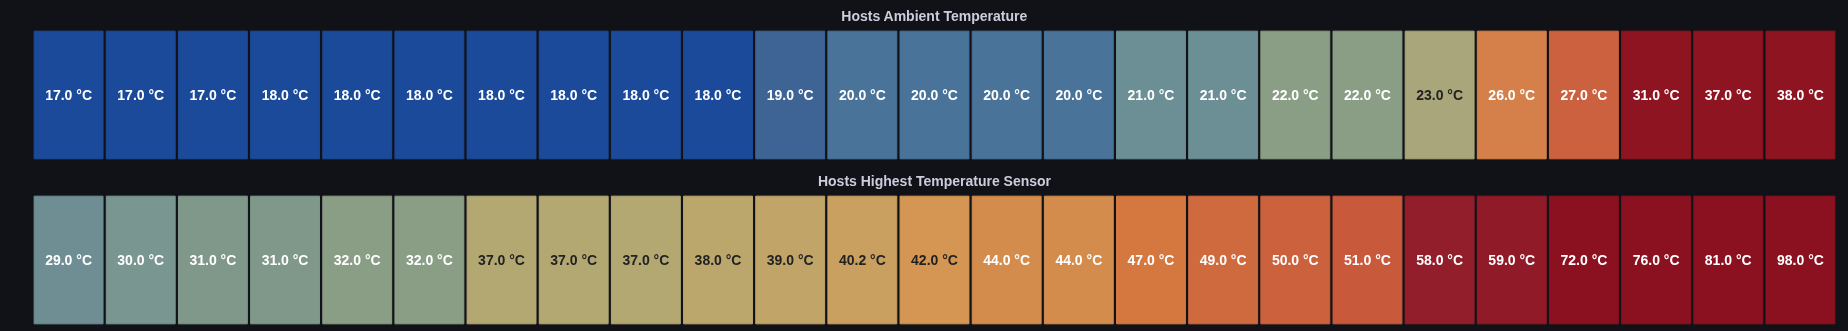 Image resolution: width=1848 pixels, height=331 pixels. Describe the element at coordinates (1584, 260) in the screenshot. I see `data-label: 72.0 °C` at that location.